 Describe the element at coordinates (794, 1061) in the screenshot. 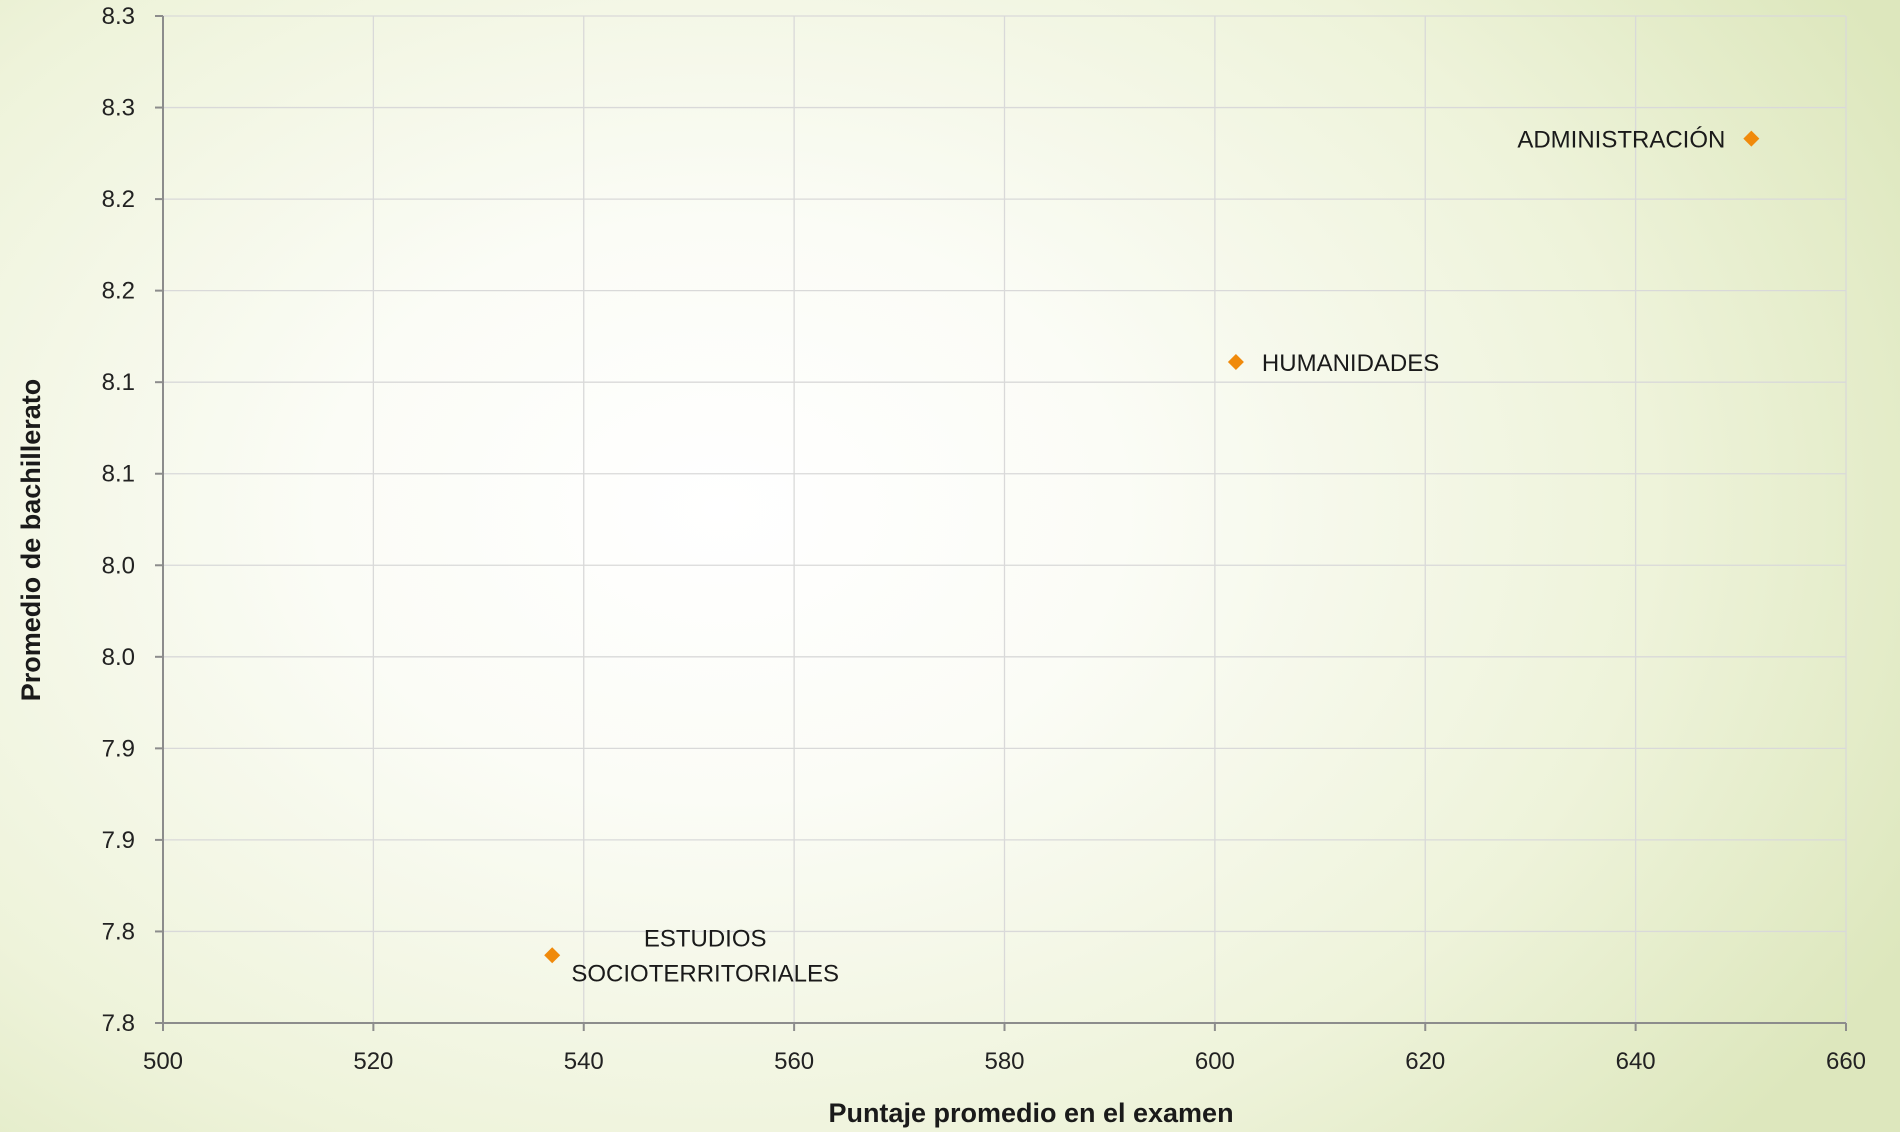

I see `x-tick-label: 560` at that location.